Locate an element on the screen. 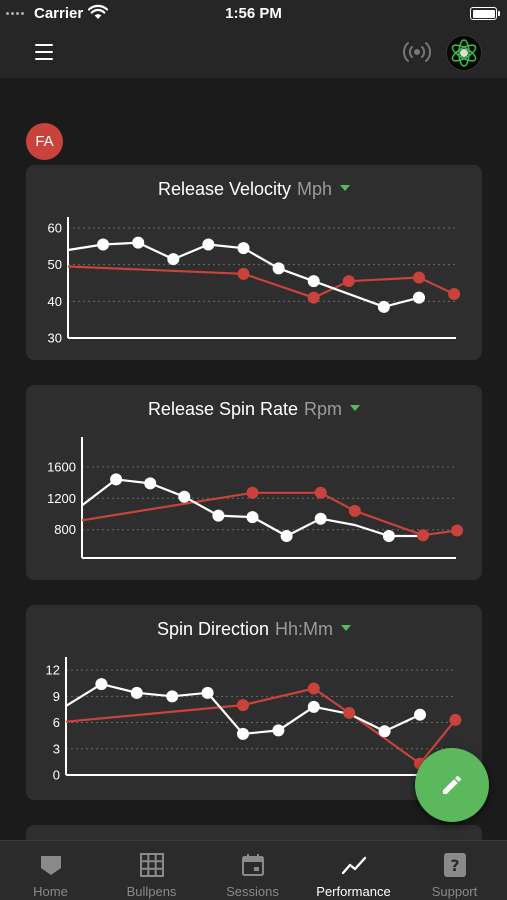 The height and width of the screenshot is (900, 507). series-line-white is located at coordinates (243, 274).